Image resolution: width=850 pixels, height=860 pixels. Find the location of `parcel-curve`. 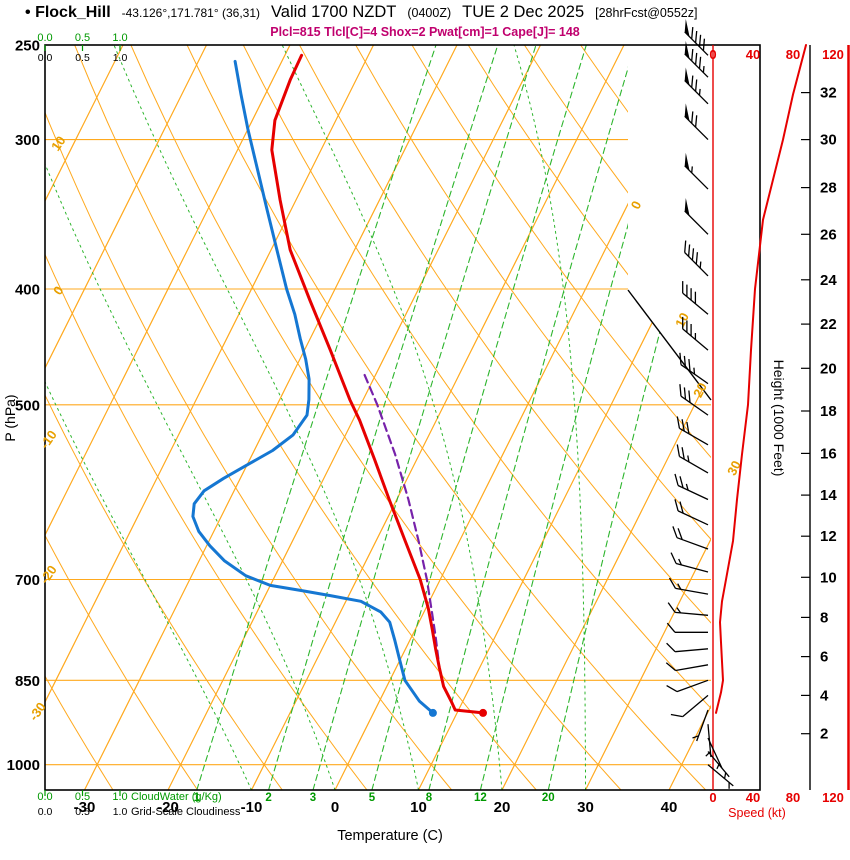

parcel-curve is located at coordinates (400, 514).